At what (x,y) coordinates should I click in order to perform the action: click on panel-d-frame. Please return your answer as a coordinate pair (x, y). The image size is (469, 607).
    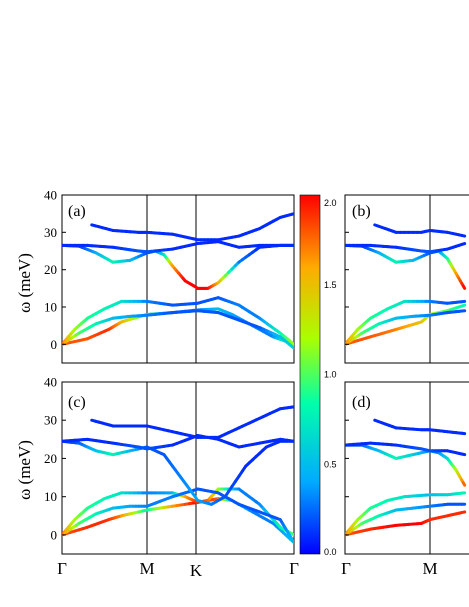
    Looking at the image, I should click on (406, 468).